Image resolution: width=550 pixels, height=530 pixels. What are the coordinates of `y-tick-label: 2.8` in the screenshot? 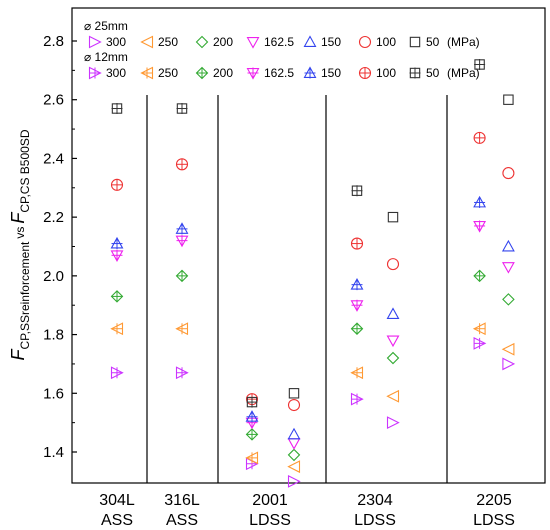 It's located at (53, 41).